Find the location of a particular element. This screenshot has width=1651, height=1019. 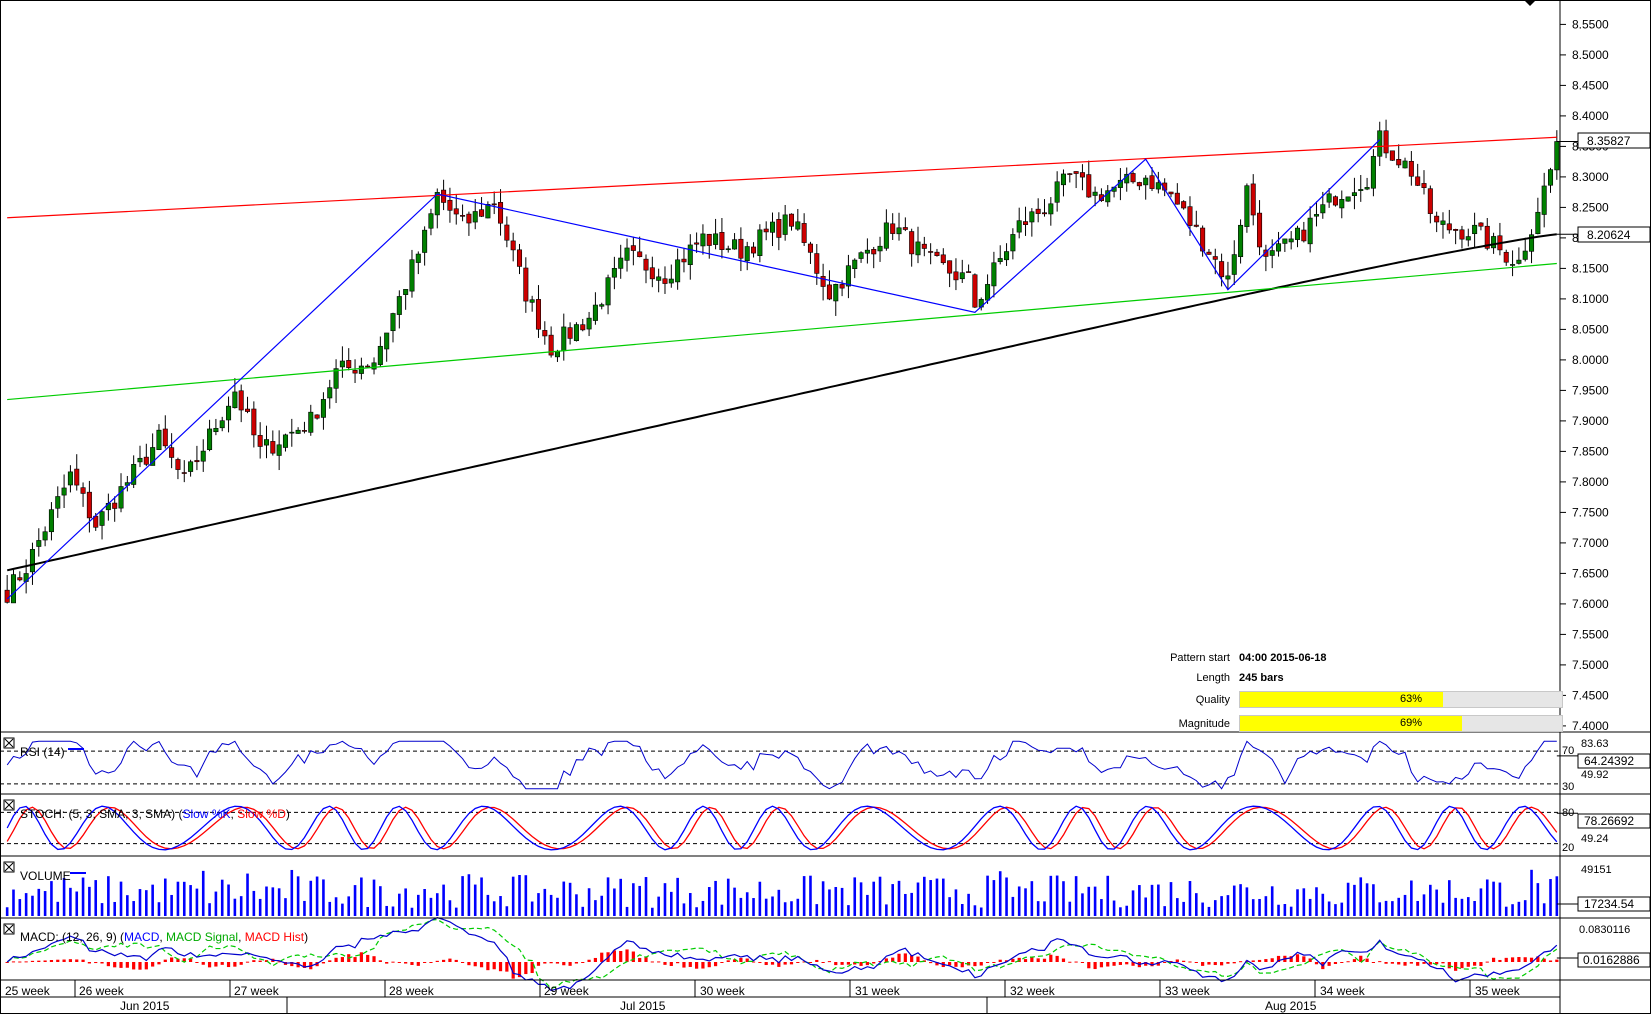

price-tick-label: 7.7500 is located at coordinates (1590, 512).